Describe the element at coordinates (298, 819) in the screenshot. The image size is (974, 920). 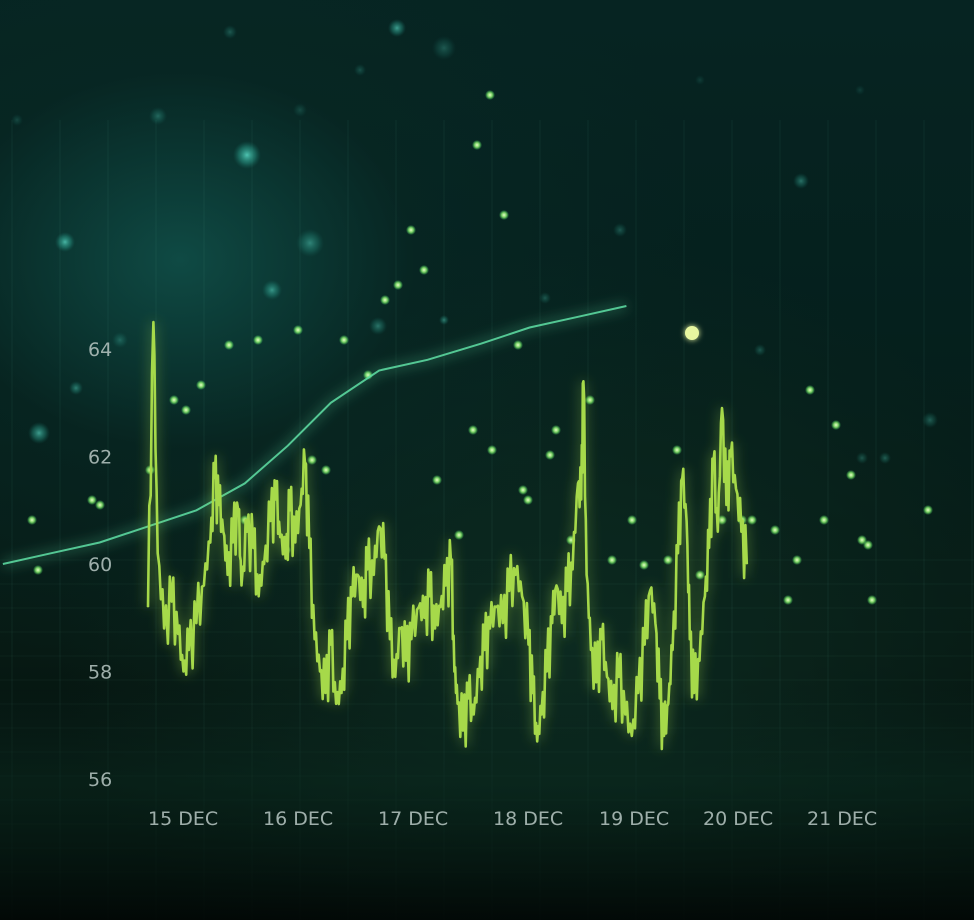
I see `x-tick-label-1: 16 DEC` at that location.